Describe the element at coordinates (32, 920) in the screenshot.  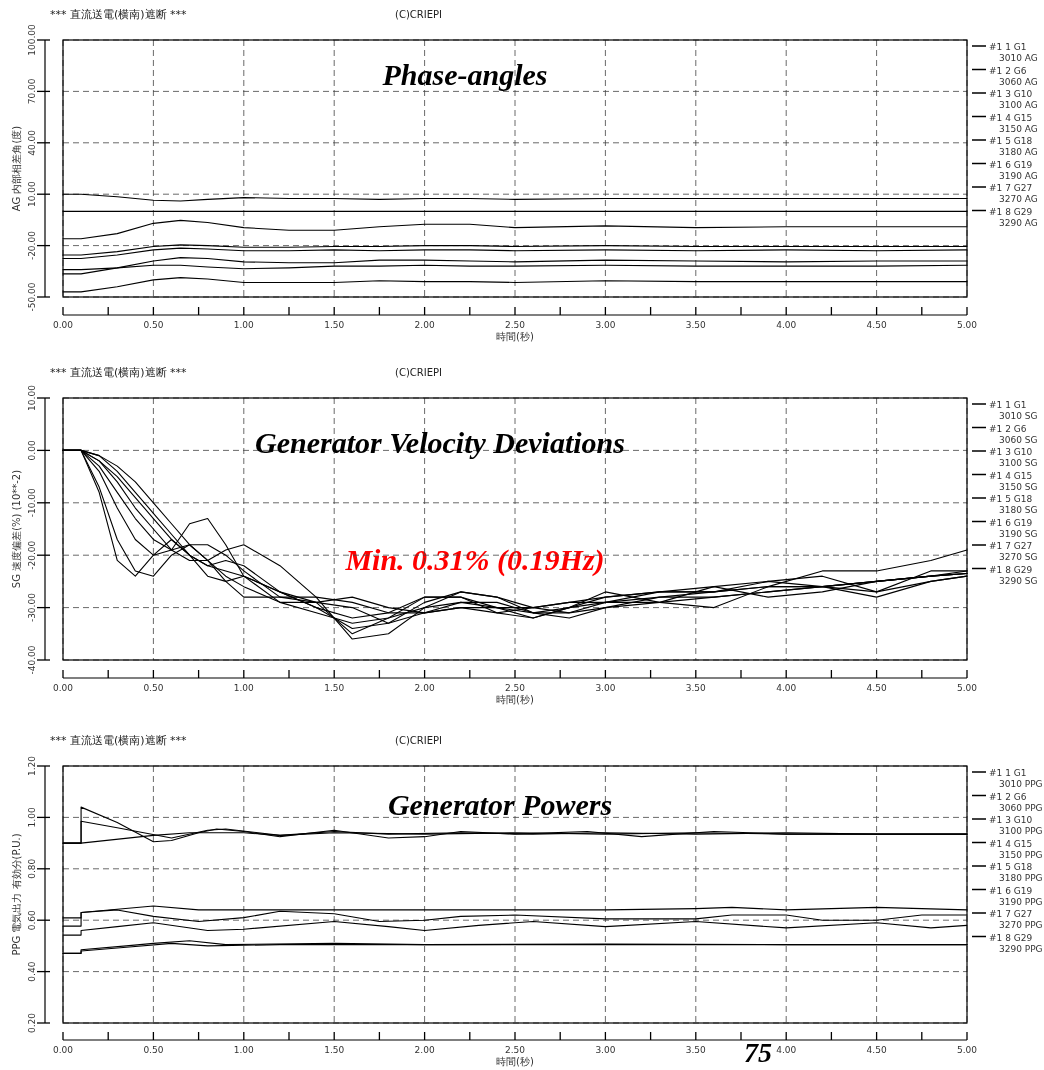
I see `y-tick-label: 0.60` at that location.